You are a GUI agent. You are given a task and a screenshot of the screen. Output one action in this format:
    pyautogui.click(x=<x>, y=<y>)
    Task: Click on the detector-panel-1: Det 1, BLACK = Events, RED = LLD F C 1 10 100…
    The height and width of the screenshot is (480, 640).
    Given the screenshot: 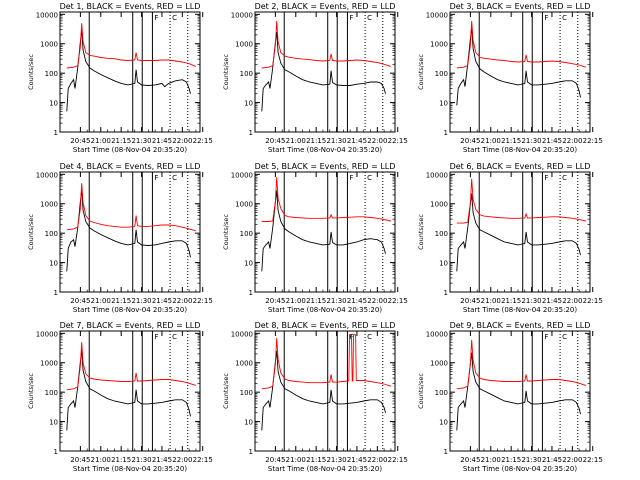 What is the action you would take?
    pyautogui.click(x=120, y=78)
    